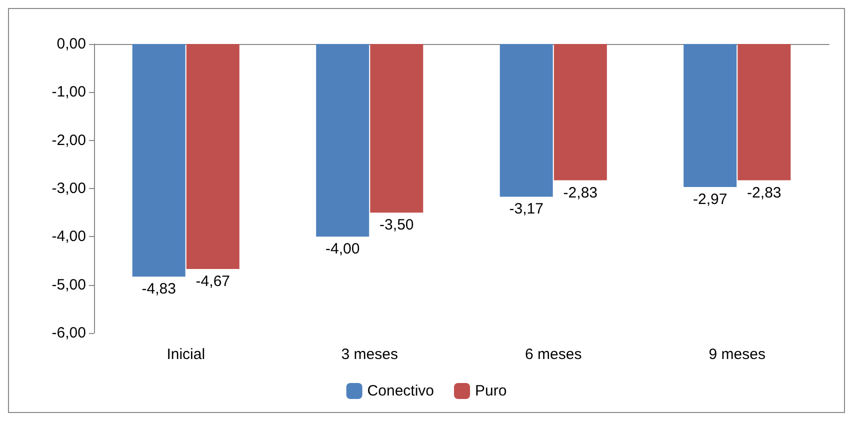  What do you see at coordinates (69, 188) in the screenshot?
I see `y-tick-label: -3,00` at bounding box center [69, 188].